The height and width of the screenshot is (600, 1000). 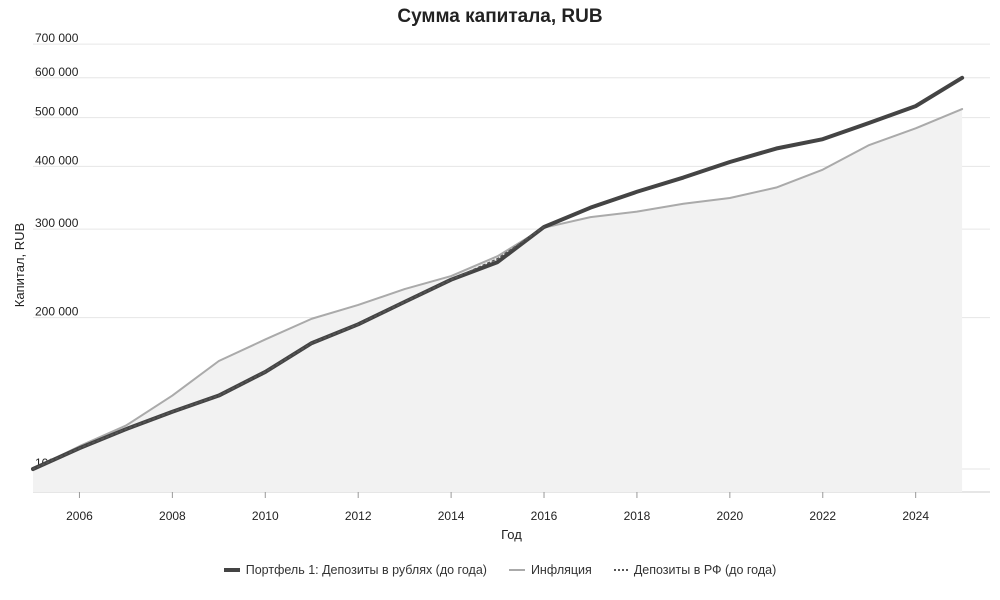 What do you see at coordinates (561, 570) in the screenshot?
I see `legend-label-inflation: Инфляция` at bounding box center [561, 570].